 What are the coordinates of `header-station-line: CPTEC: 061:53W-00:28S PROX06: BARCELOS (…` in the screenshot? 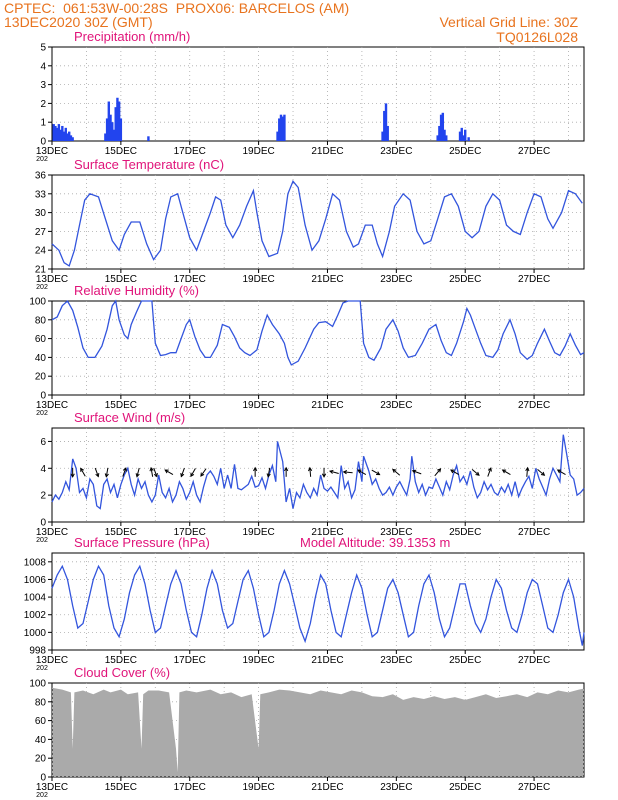 It's located at (176, 8).